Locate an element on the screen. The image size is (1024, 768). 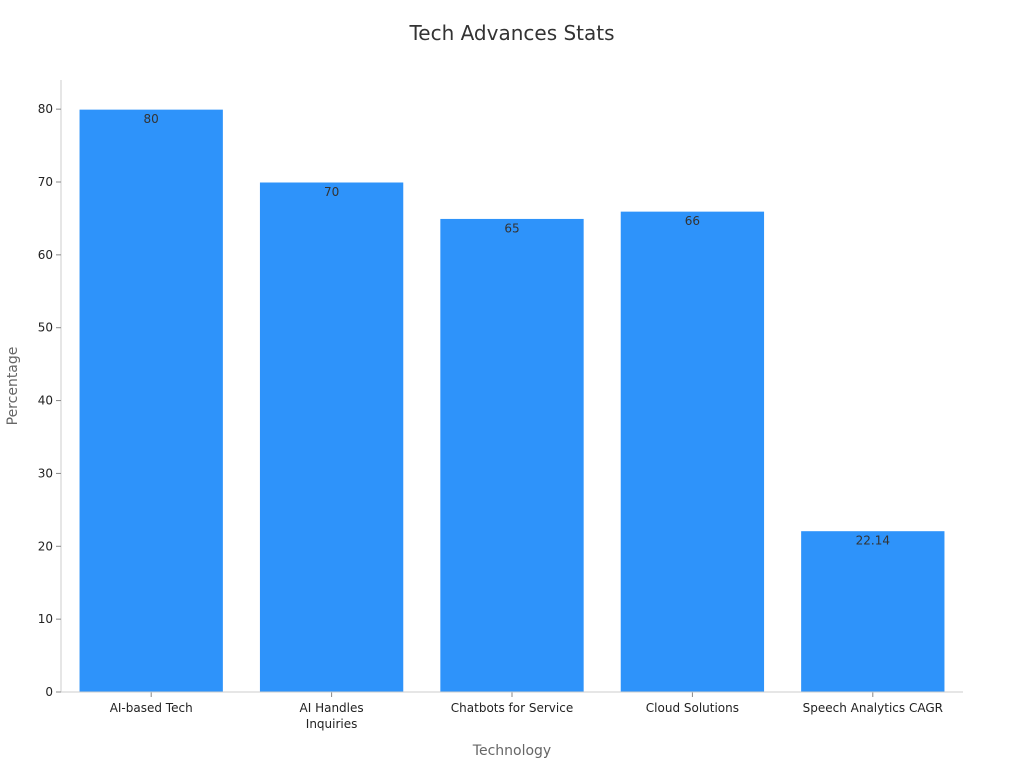
y-tick-label: 40 is located at coordinates (45, 401).